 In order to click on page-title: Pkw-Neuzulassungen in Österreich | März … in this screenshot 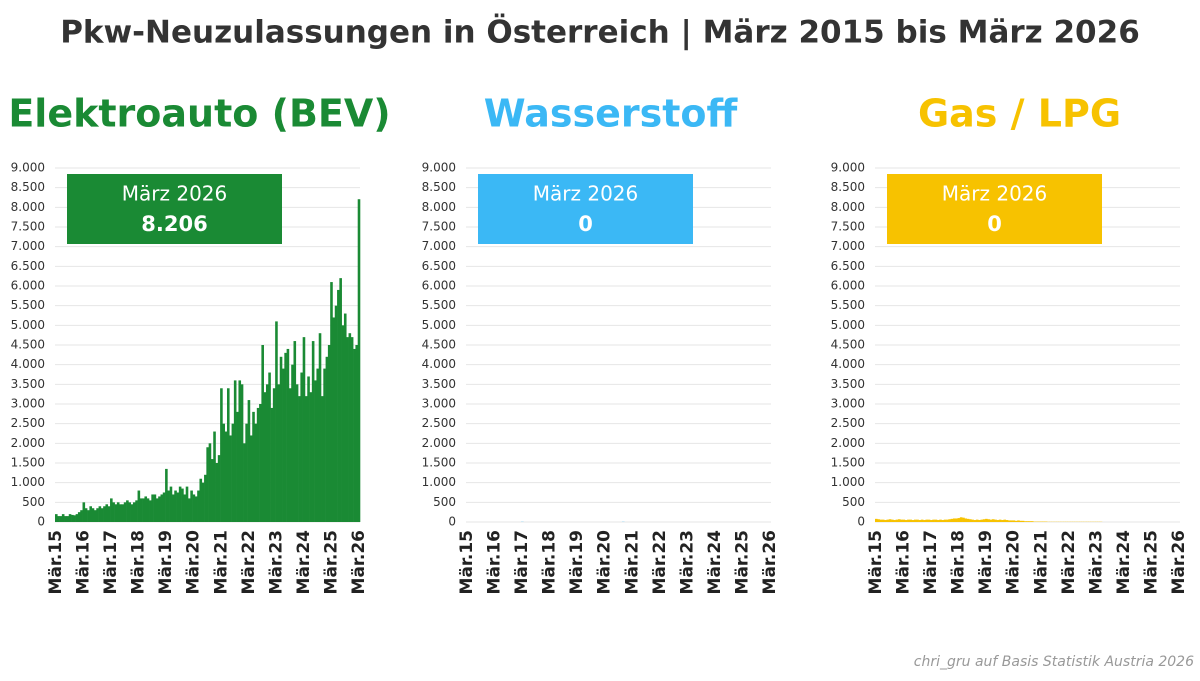, I will do `click(600, 32)`.